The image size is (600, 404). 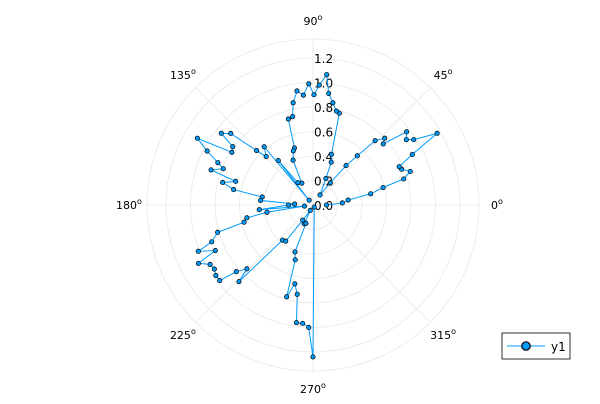 I want to click on r-tick-label: 0.0, so click(x=323, y=206).